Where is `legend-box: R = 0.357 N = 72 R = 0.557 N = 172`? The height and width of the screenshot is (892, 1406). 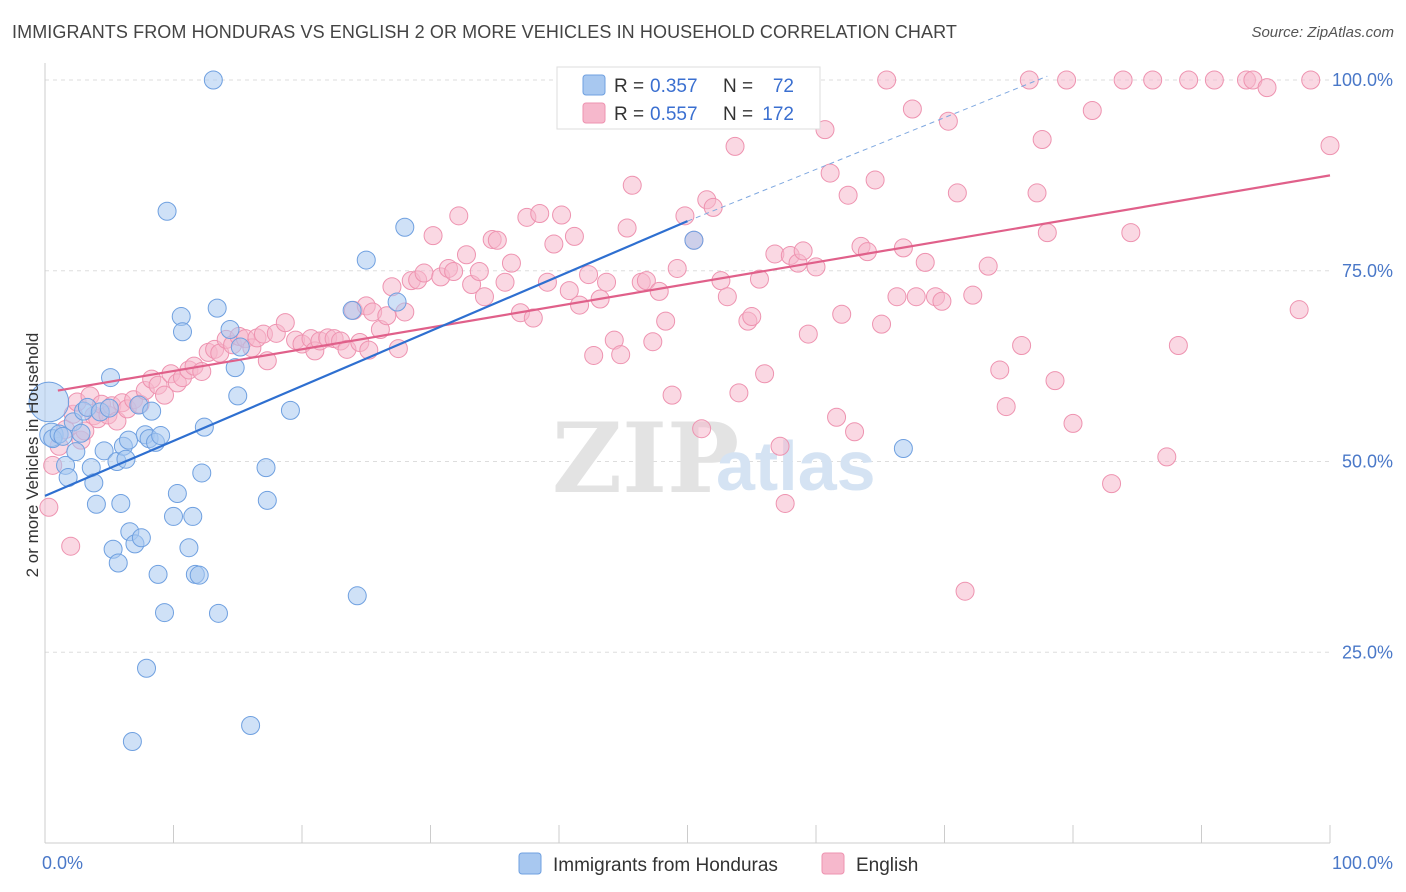 legend-box: R = 0.357 N = 72 R = 0.557 N = 172 is located at coordinates (688, 98).